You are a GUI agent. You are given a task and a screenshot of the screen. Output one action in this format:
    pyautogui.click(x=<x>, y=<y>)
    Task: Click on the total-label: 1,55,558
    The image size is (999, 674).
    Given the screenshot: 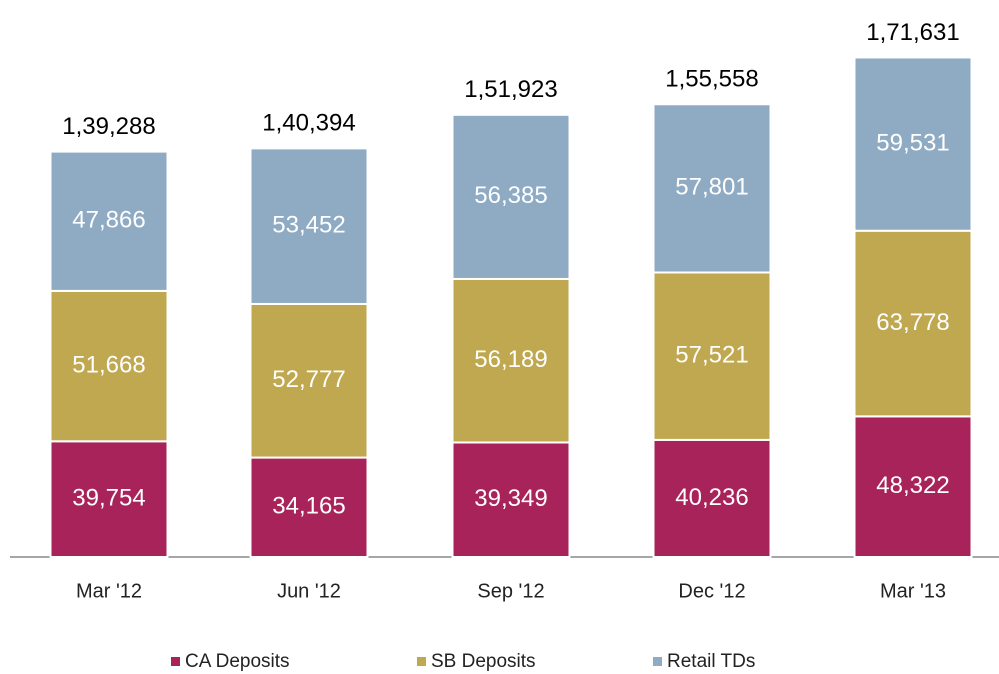 What is the action you would take?
    pyautogui.click(x=711, y=79)
    